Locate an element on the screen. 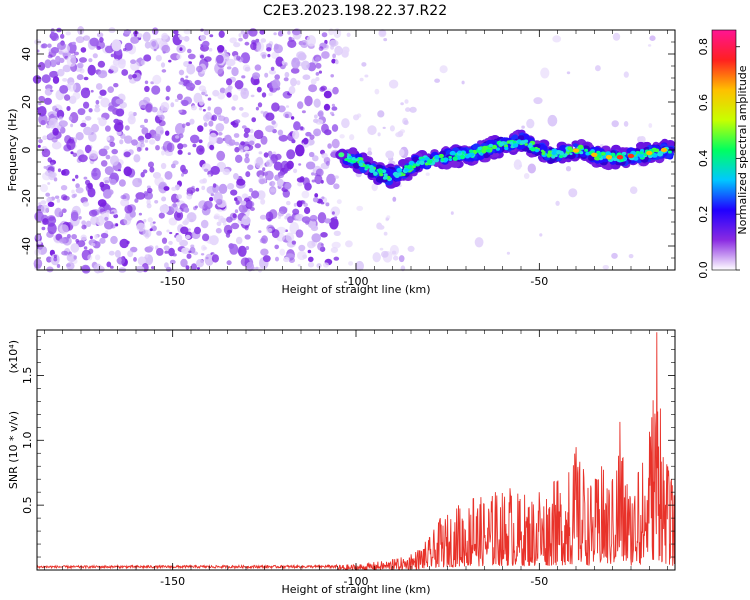 This screenshot has width=750, height=600. spectrogram-y-tick-label: -20 is located at coordinates (26, 198).